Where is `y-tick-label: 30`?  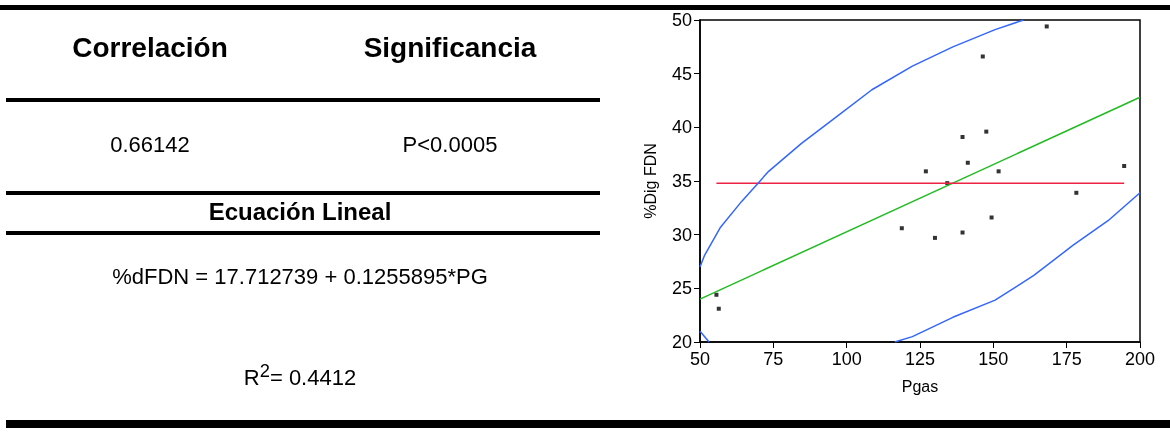 y-tick-label: 30 is located at coordinates (681, 234).